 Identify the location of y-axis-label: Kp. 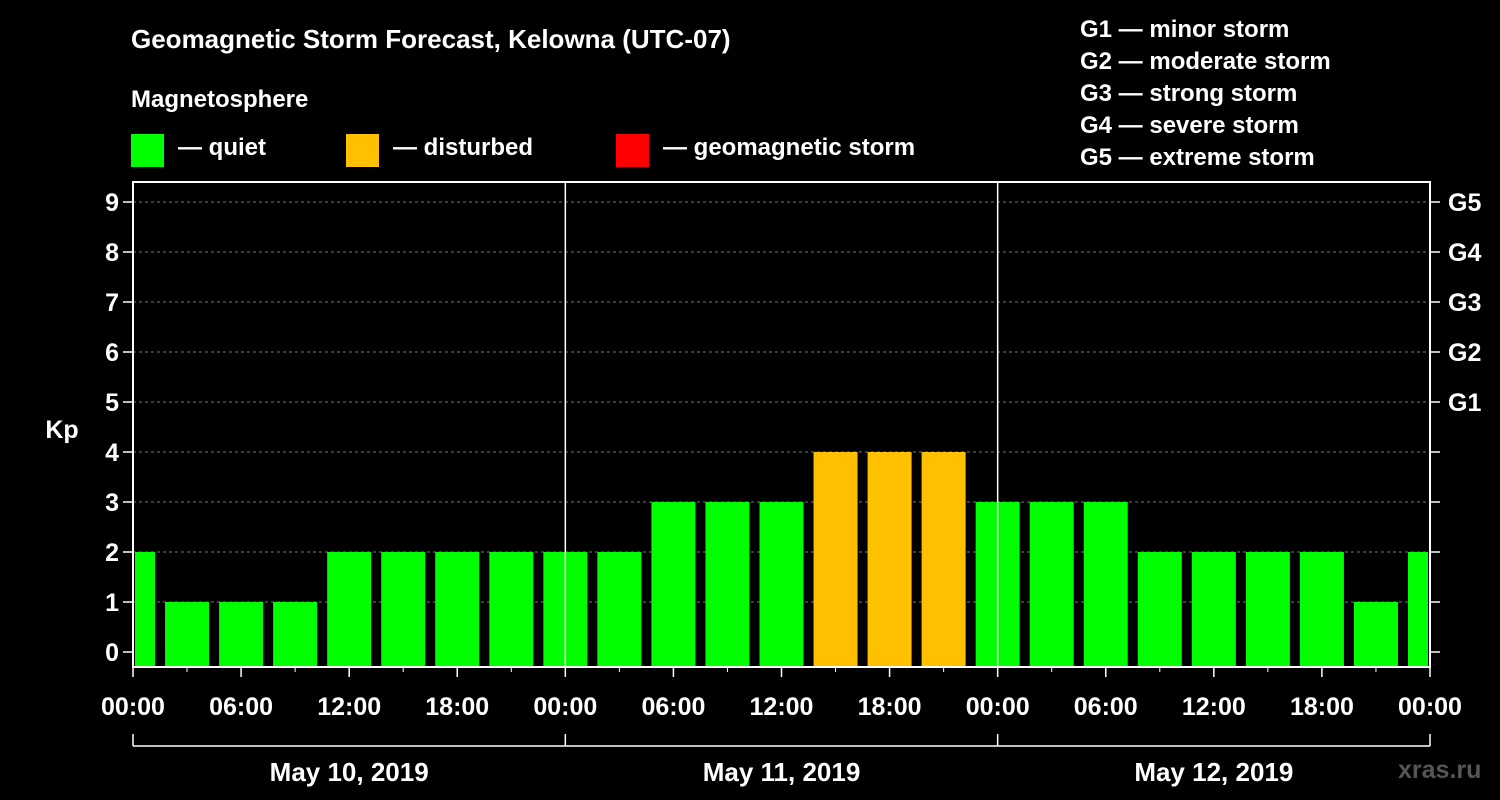
(61, 430).